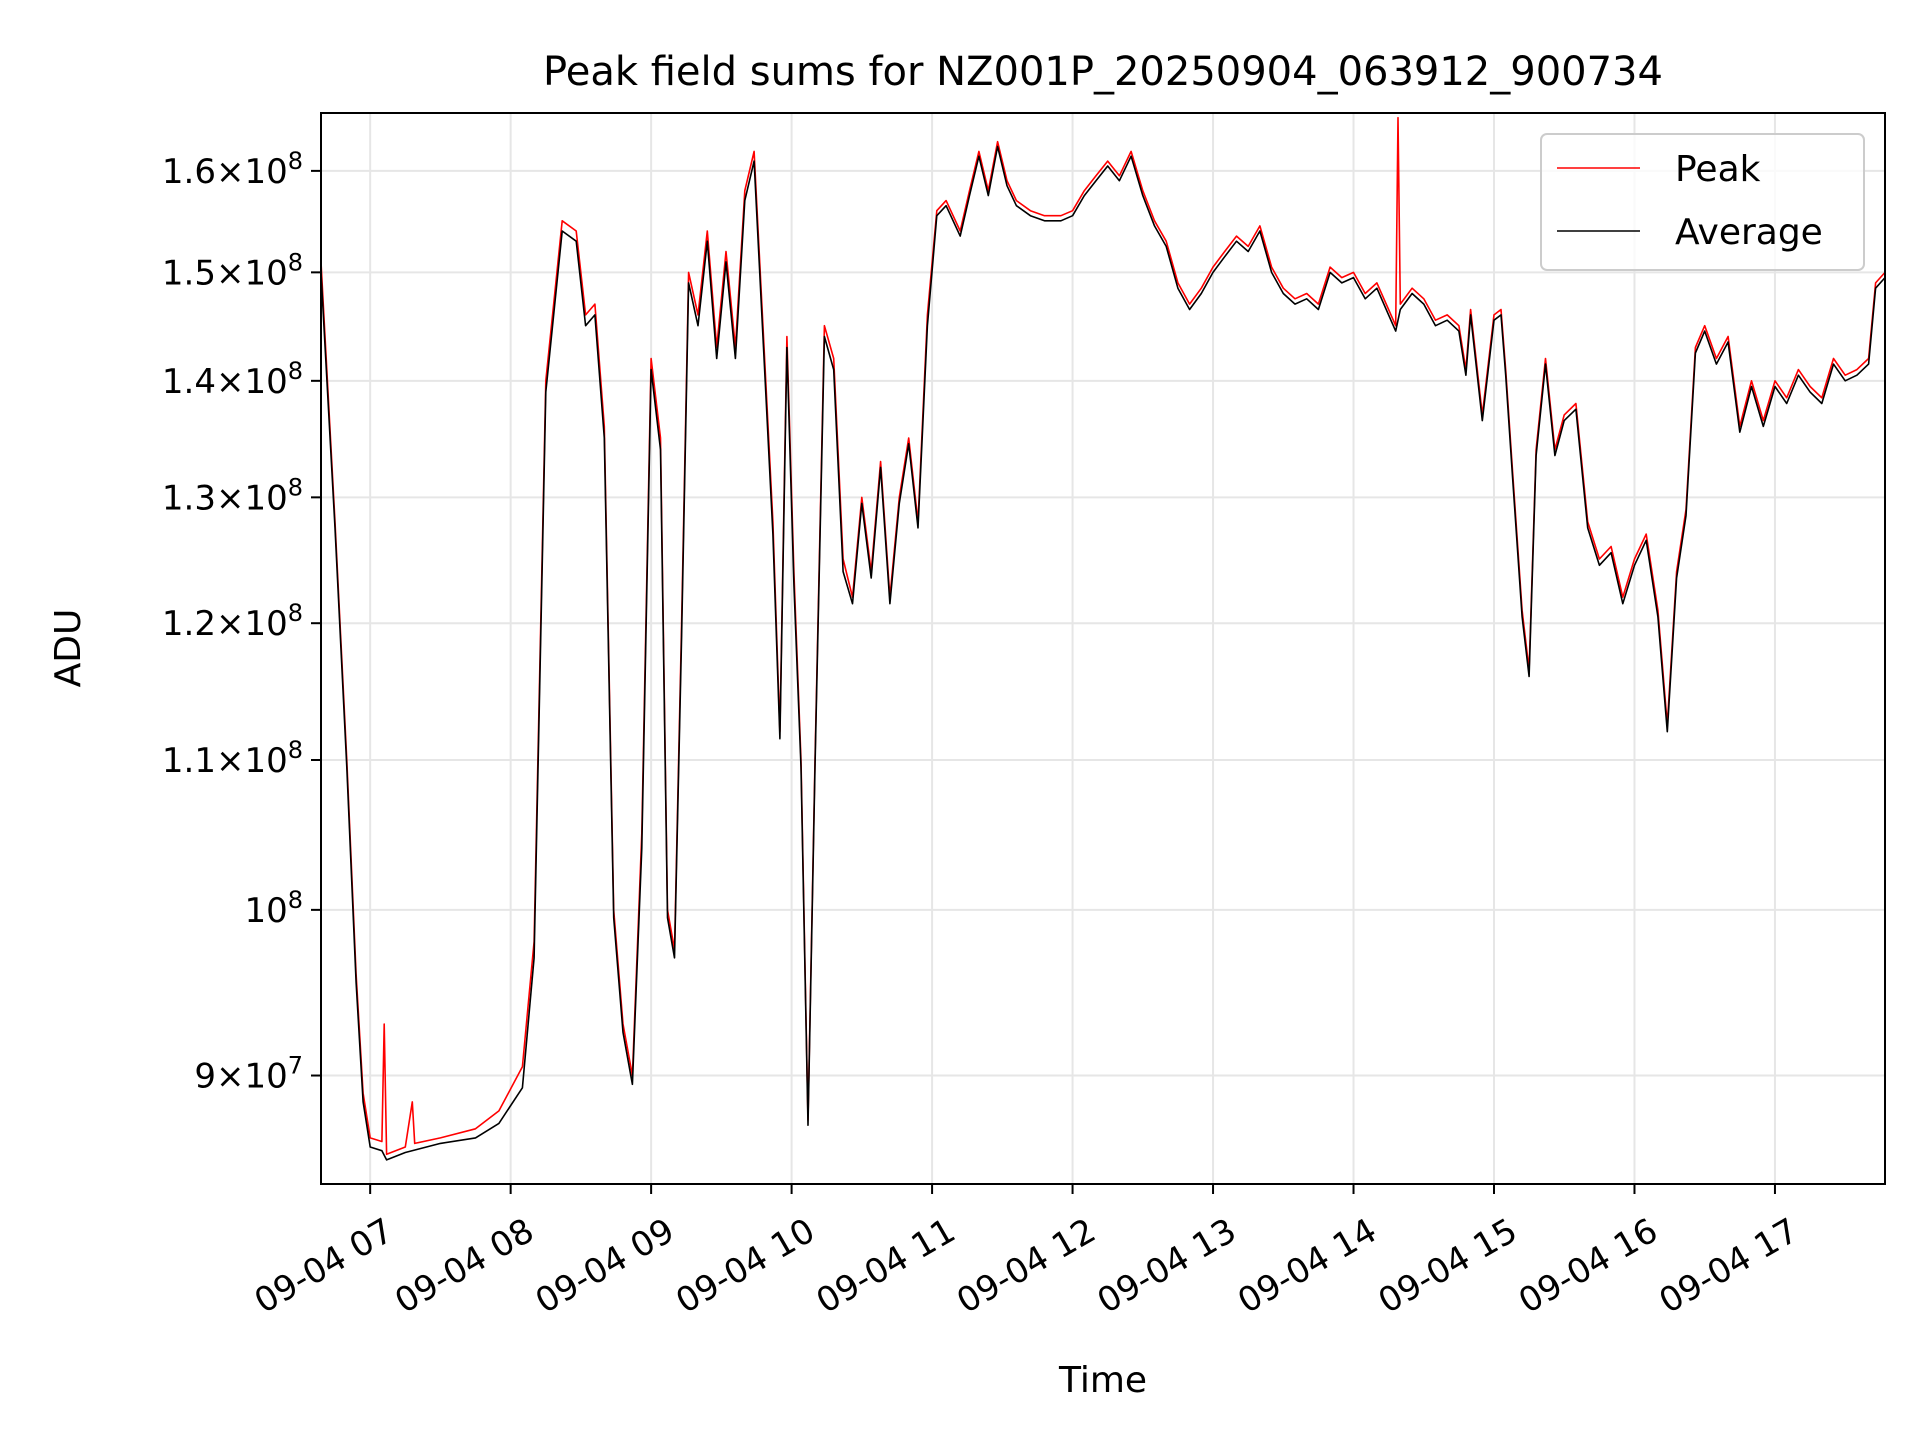 The image size is (1920, 1440). What do you see at coordinates (203, 498) in the screenshot?
I see `y-tick-mantissa: 1.3×` at bounding box center [203, 498].